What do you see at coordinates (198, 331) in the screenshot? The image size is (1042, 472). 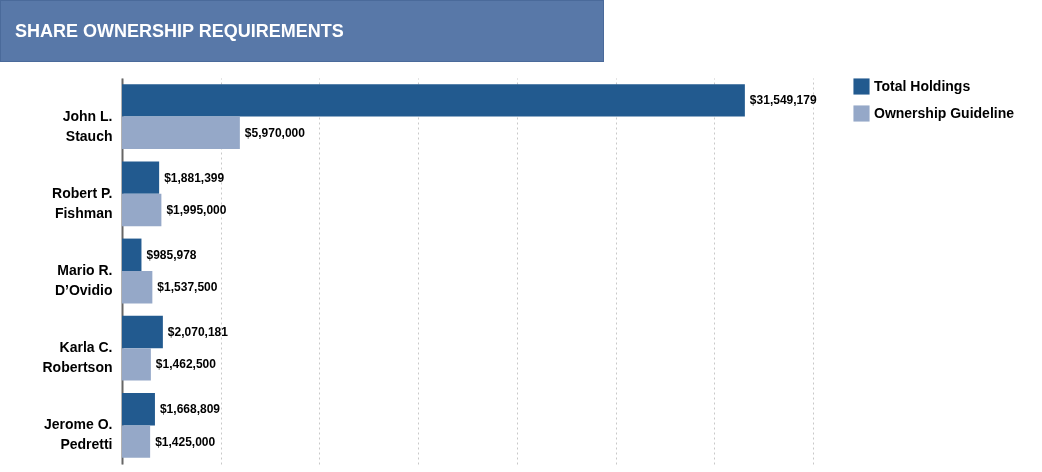 I see `data-label: $2,070,181` at bounding box center [198, 331].